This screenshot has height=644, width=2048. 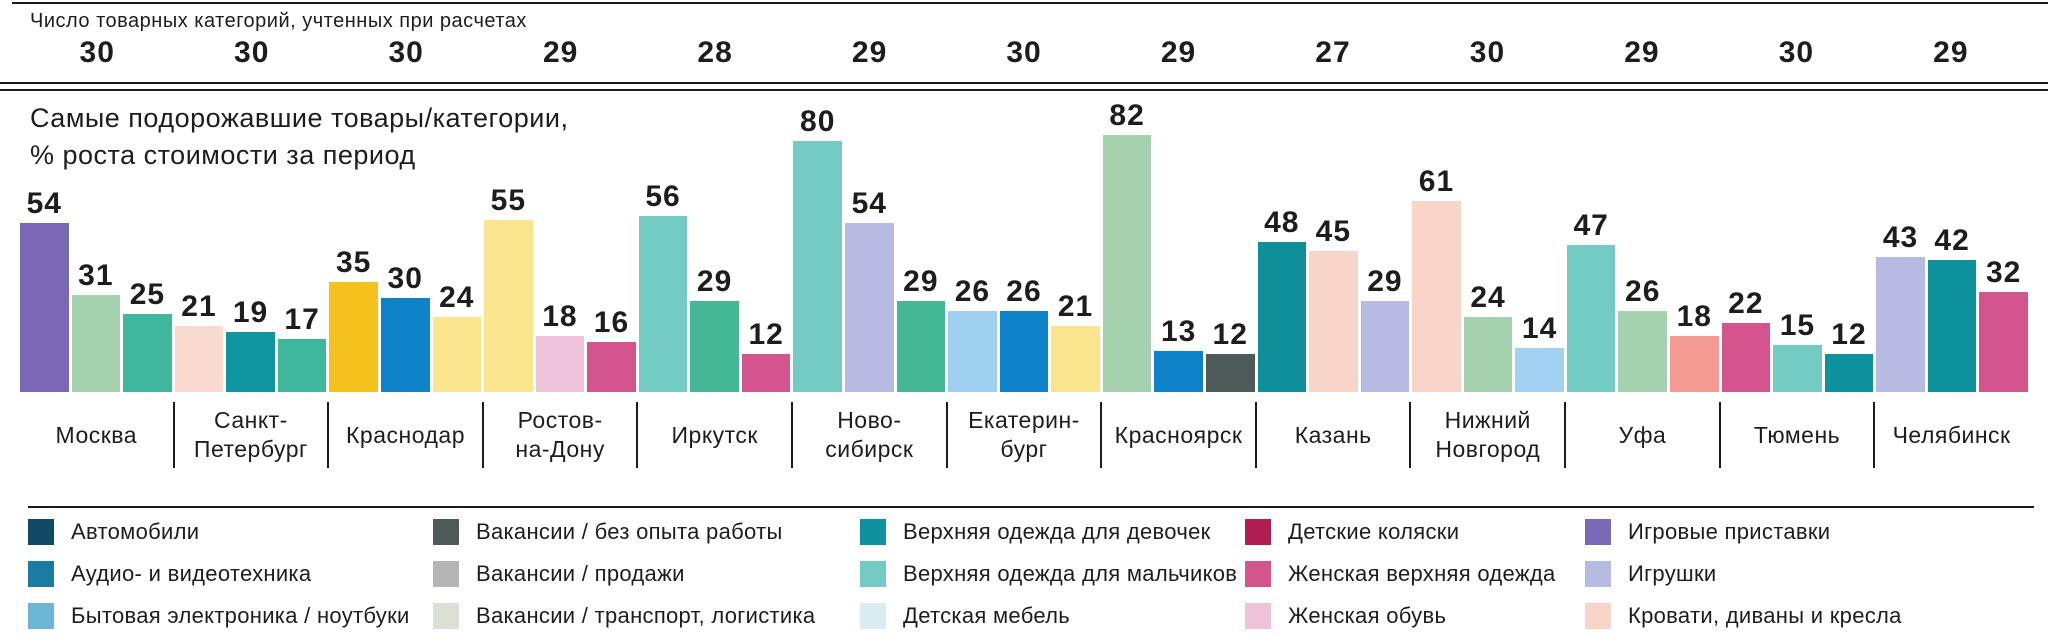 What do you see at coordinates (1333, 303) in the screenshot?
I see `bar: 45` at bounding box center [1333, 303].